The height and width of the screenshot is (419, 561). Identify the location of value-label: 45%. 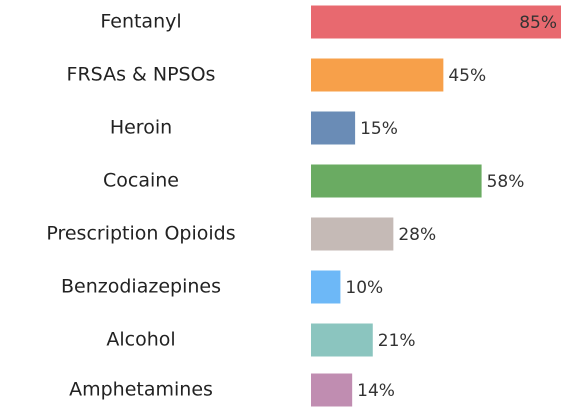
(467, 76).